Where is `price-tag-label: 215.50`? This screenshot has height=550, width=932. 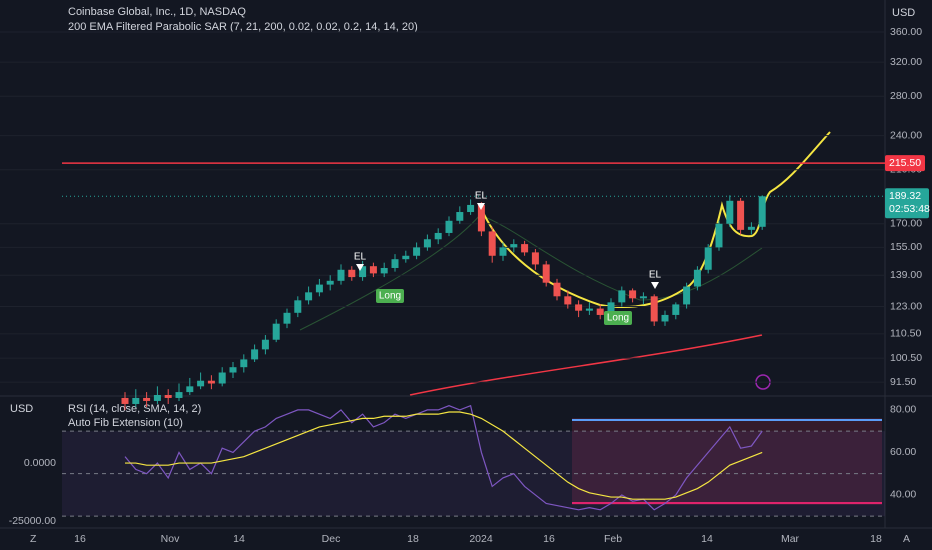 price-tag-label: 215.50 is located at coordinates (905, 163).